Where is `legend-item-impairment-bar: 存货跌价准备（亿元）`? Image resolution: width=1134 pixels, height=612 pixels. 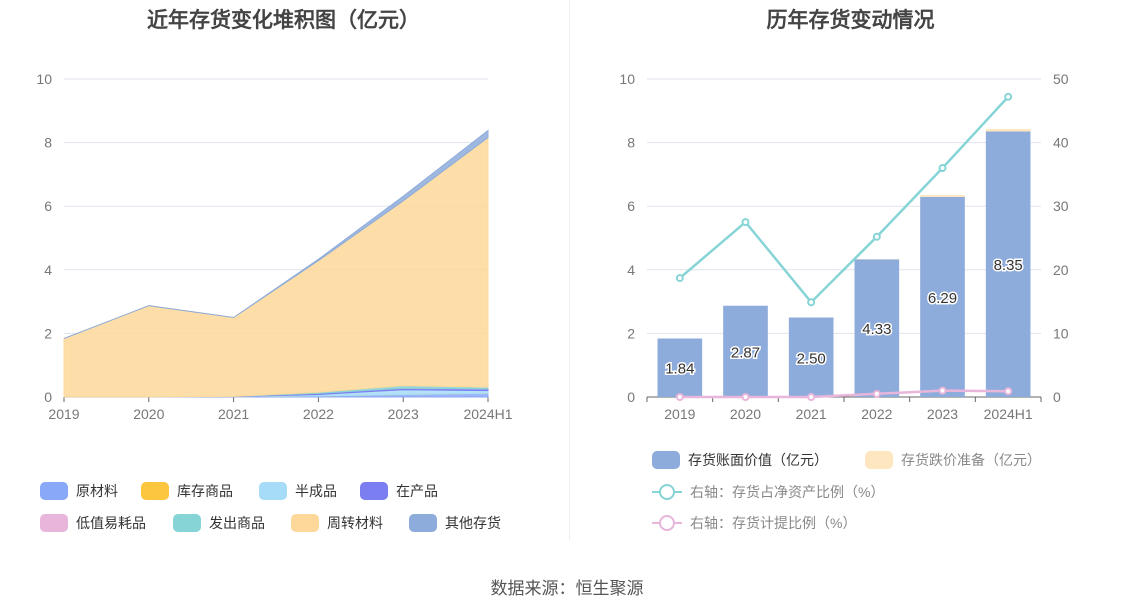
legend-item-impairment-bar: 存货跌价准备（亿元） is located at coordinates (953, 460).